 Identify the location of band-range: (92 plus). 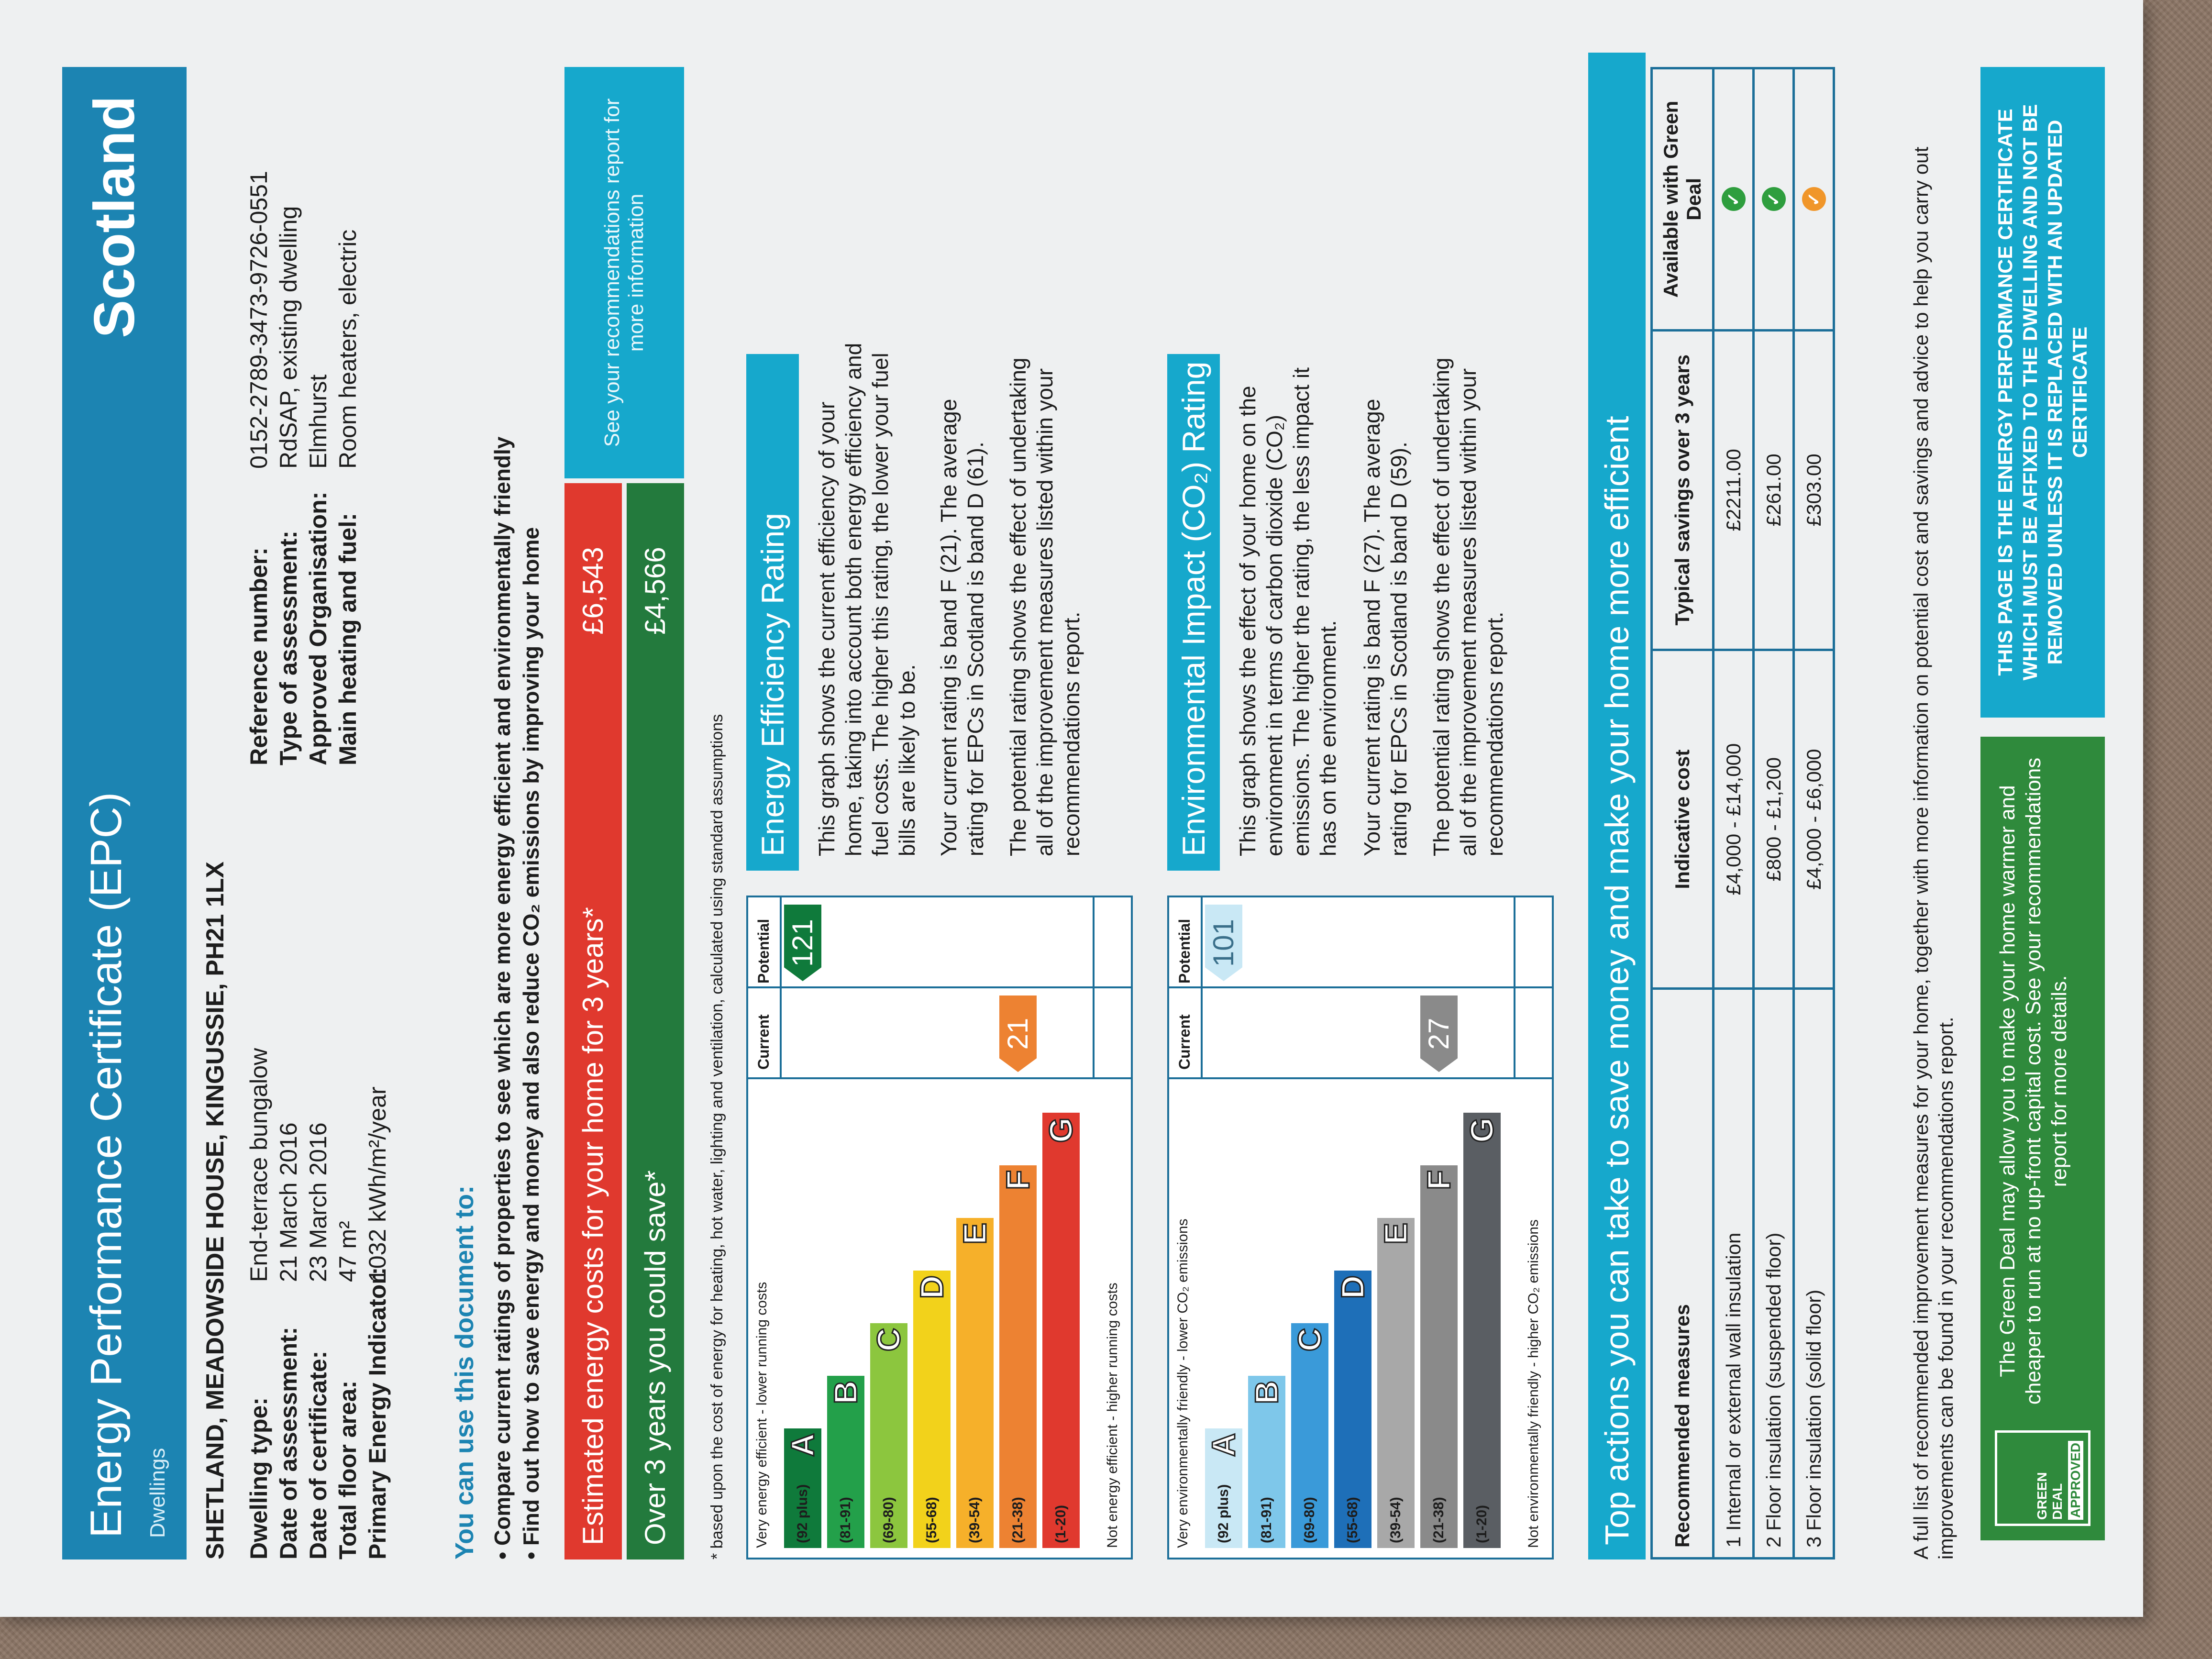
(1223, 1513).